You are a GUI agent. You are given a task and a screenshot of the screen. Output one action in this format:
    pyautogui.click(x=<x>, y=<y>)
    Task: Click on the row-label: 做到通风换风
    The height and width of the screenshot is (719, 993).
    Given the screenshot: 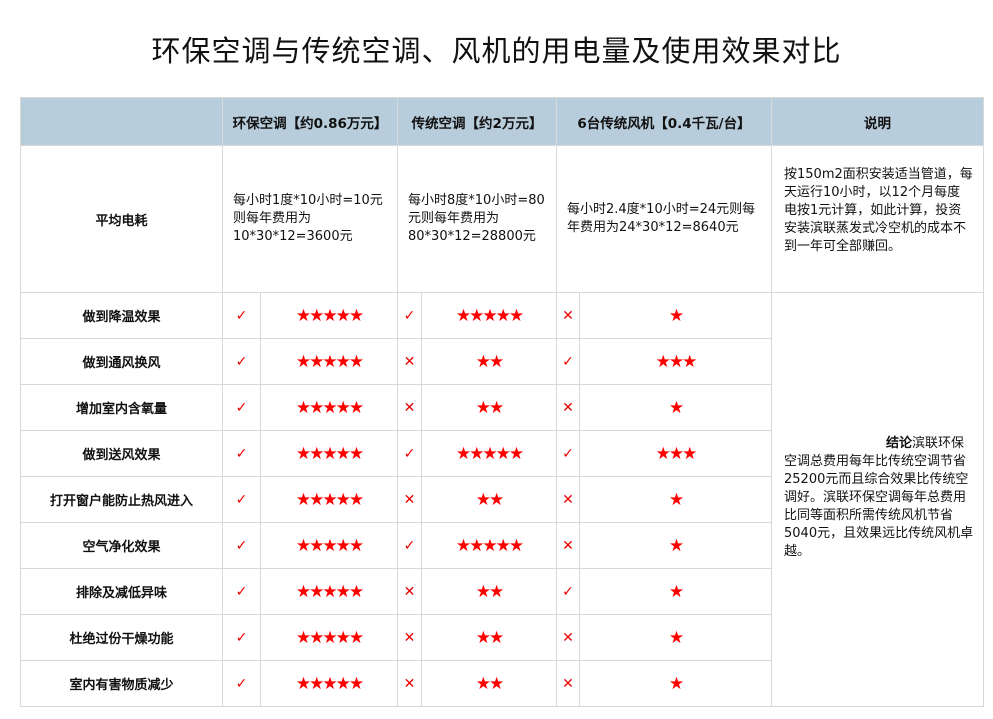 What is the action you would take?
    pyautogui.click(x=121, y=361)
    